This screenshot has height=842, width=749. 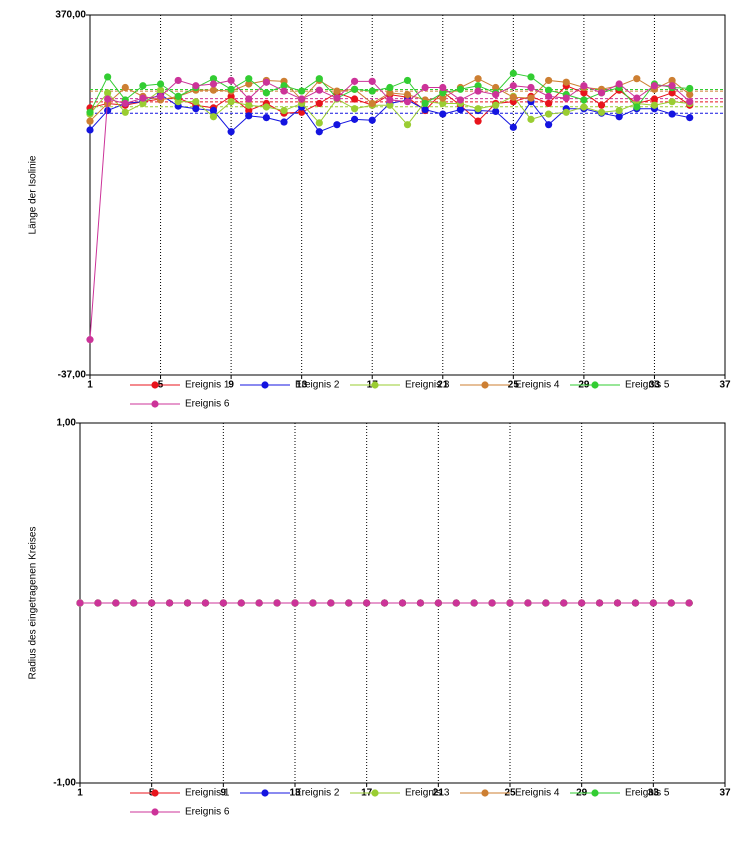 I want to click on x-tick-label: 37, so click(x=725, y=793).